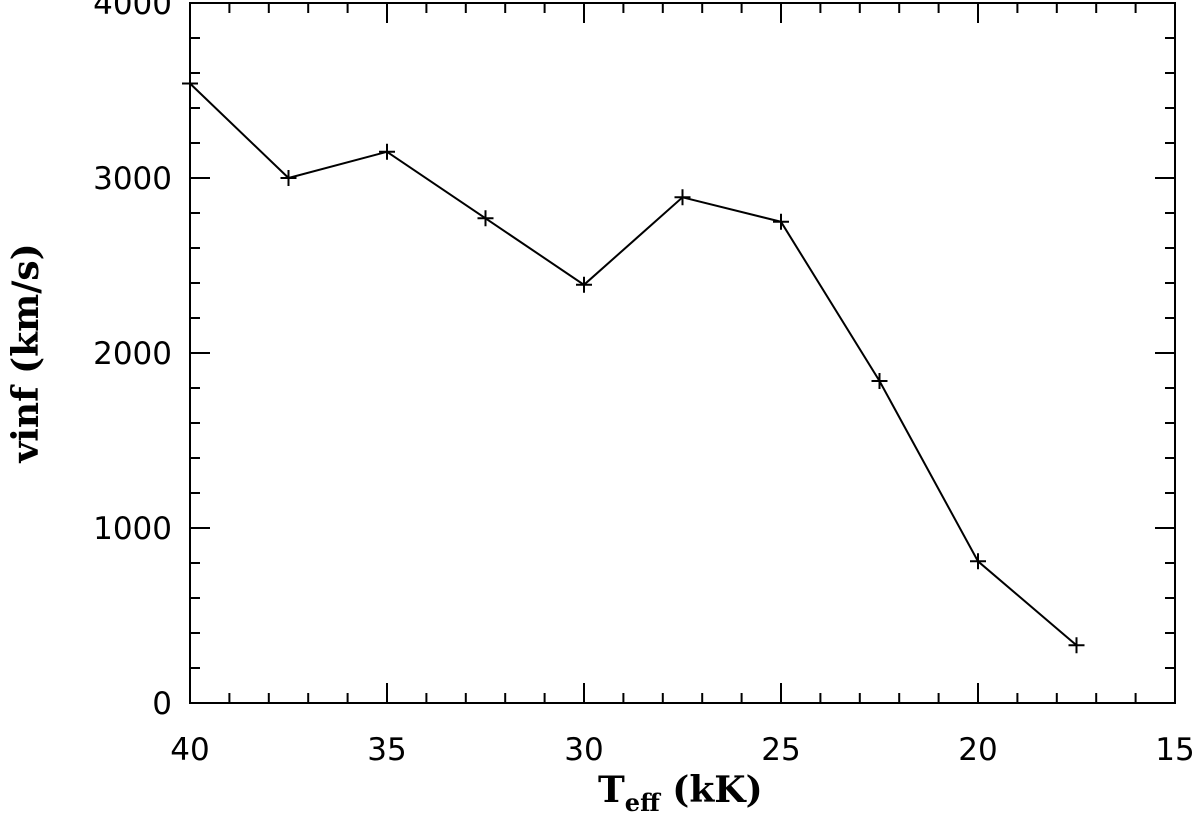 This screenshot has height=824, width=1200. I want to click on y-tick-labels: 0 1000 2000 3000 4000, so click(132, 361).